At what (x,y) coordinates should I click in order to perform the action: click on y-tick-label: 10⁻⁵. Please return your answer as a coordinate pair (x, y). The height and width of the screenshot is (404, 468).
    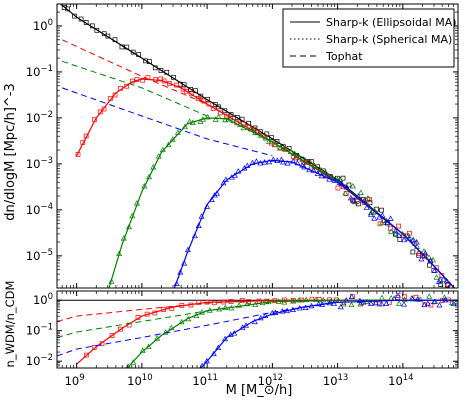
    Looking at the image, I should click on (39, 255).